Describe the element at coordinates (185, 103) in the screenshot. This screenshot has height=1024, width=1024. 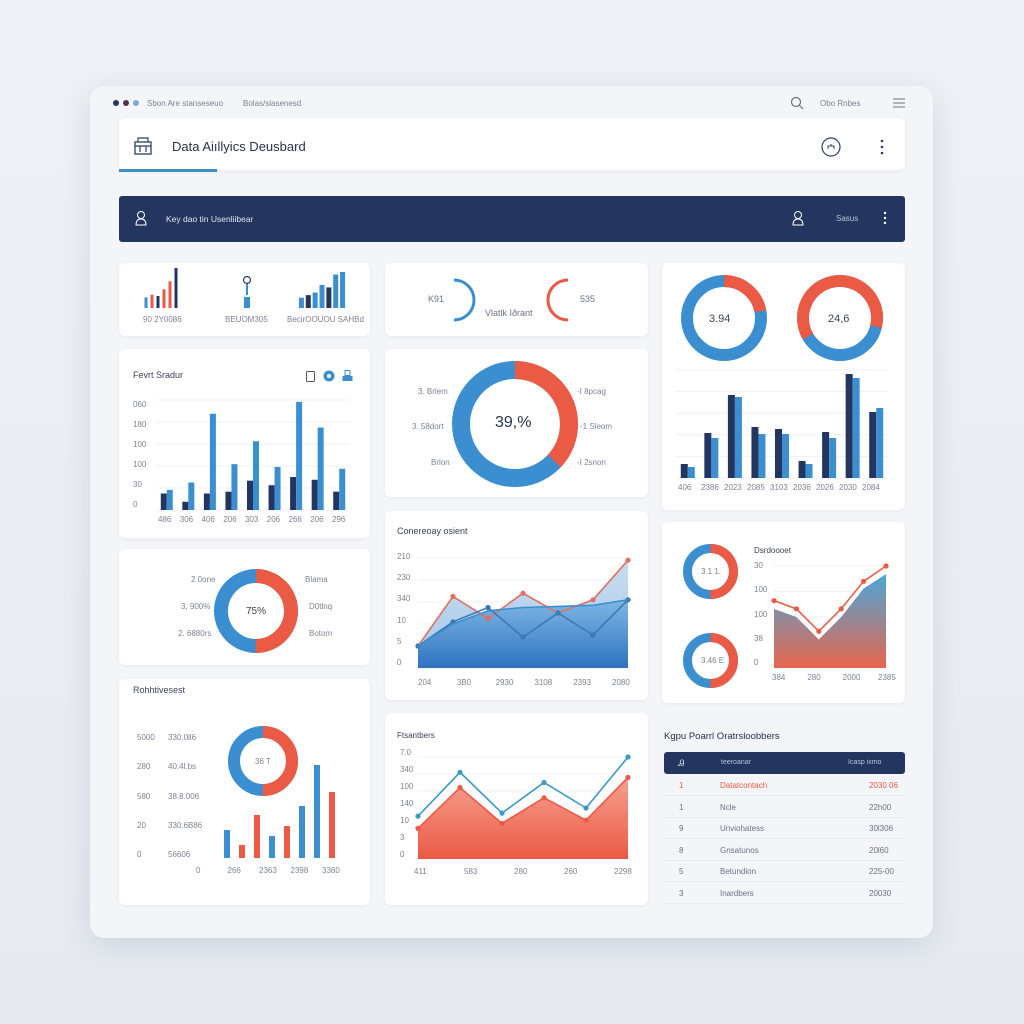
I see `breadcrumb: Sbon Are stanseseuo` at that location.